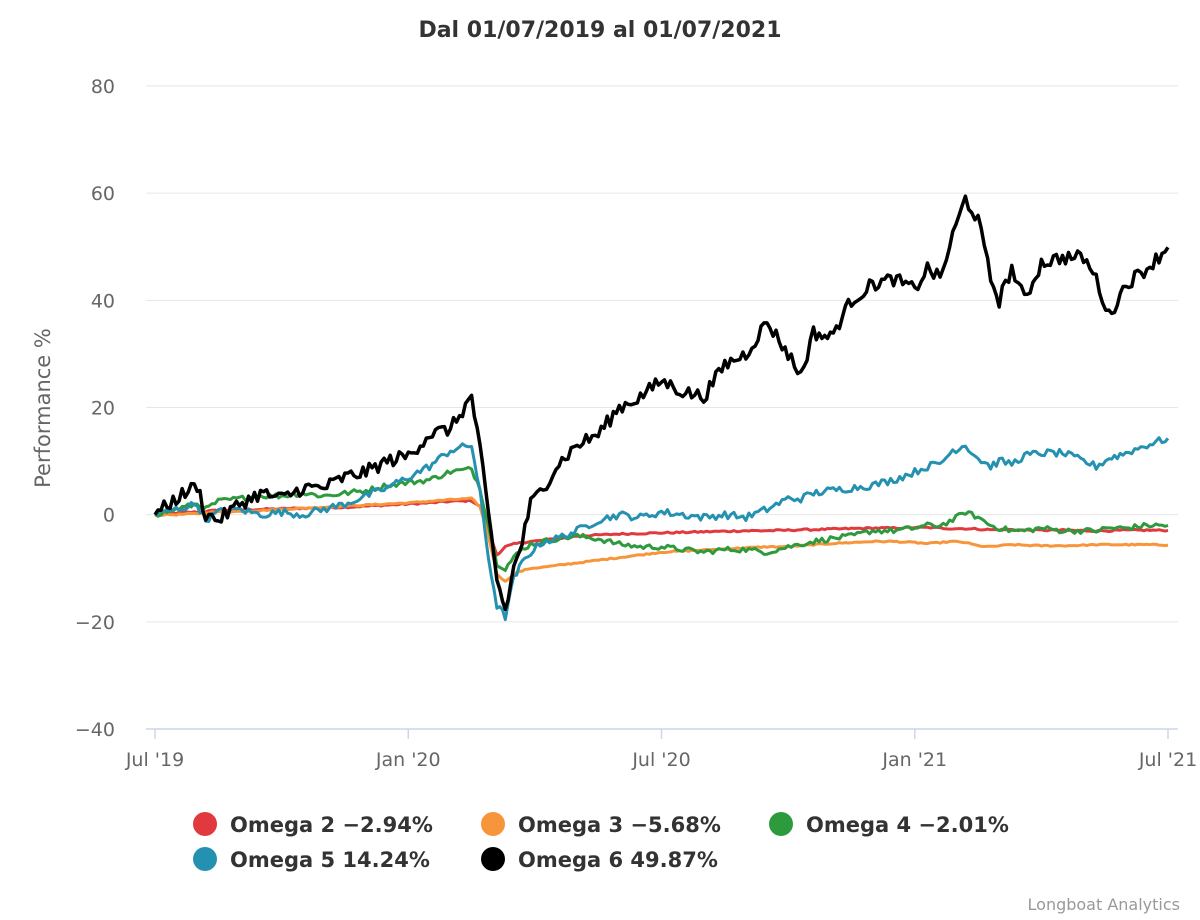 This screenshot has height=920, width=1200. I want to click on legend-item: Omega 6 49.87%, so click(599, 859).